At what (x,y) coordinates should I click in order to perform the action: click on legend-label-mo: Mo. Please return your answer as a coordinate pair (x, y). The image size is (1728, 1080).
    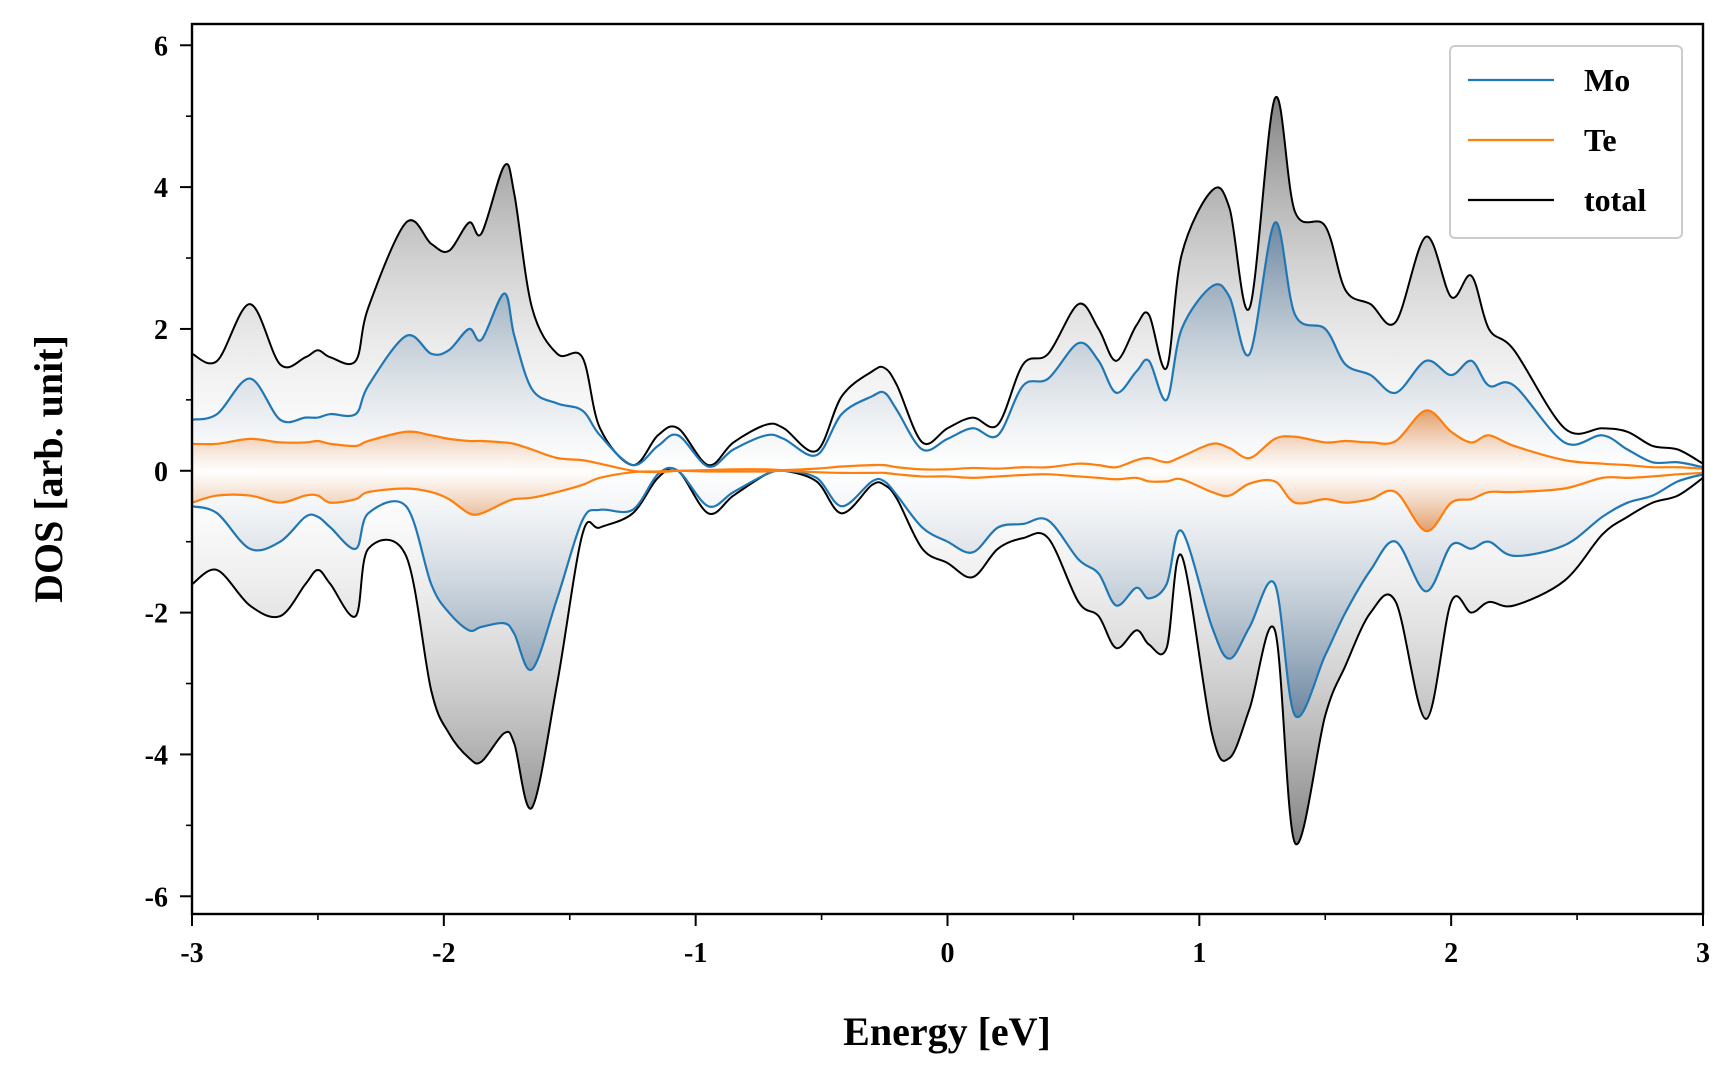
    Looking at the image, I should click on (1607, 80).